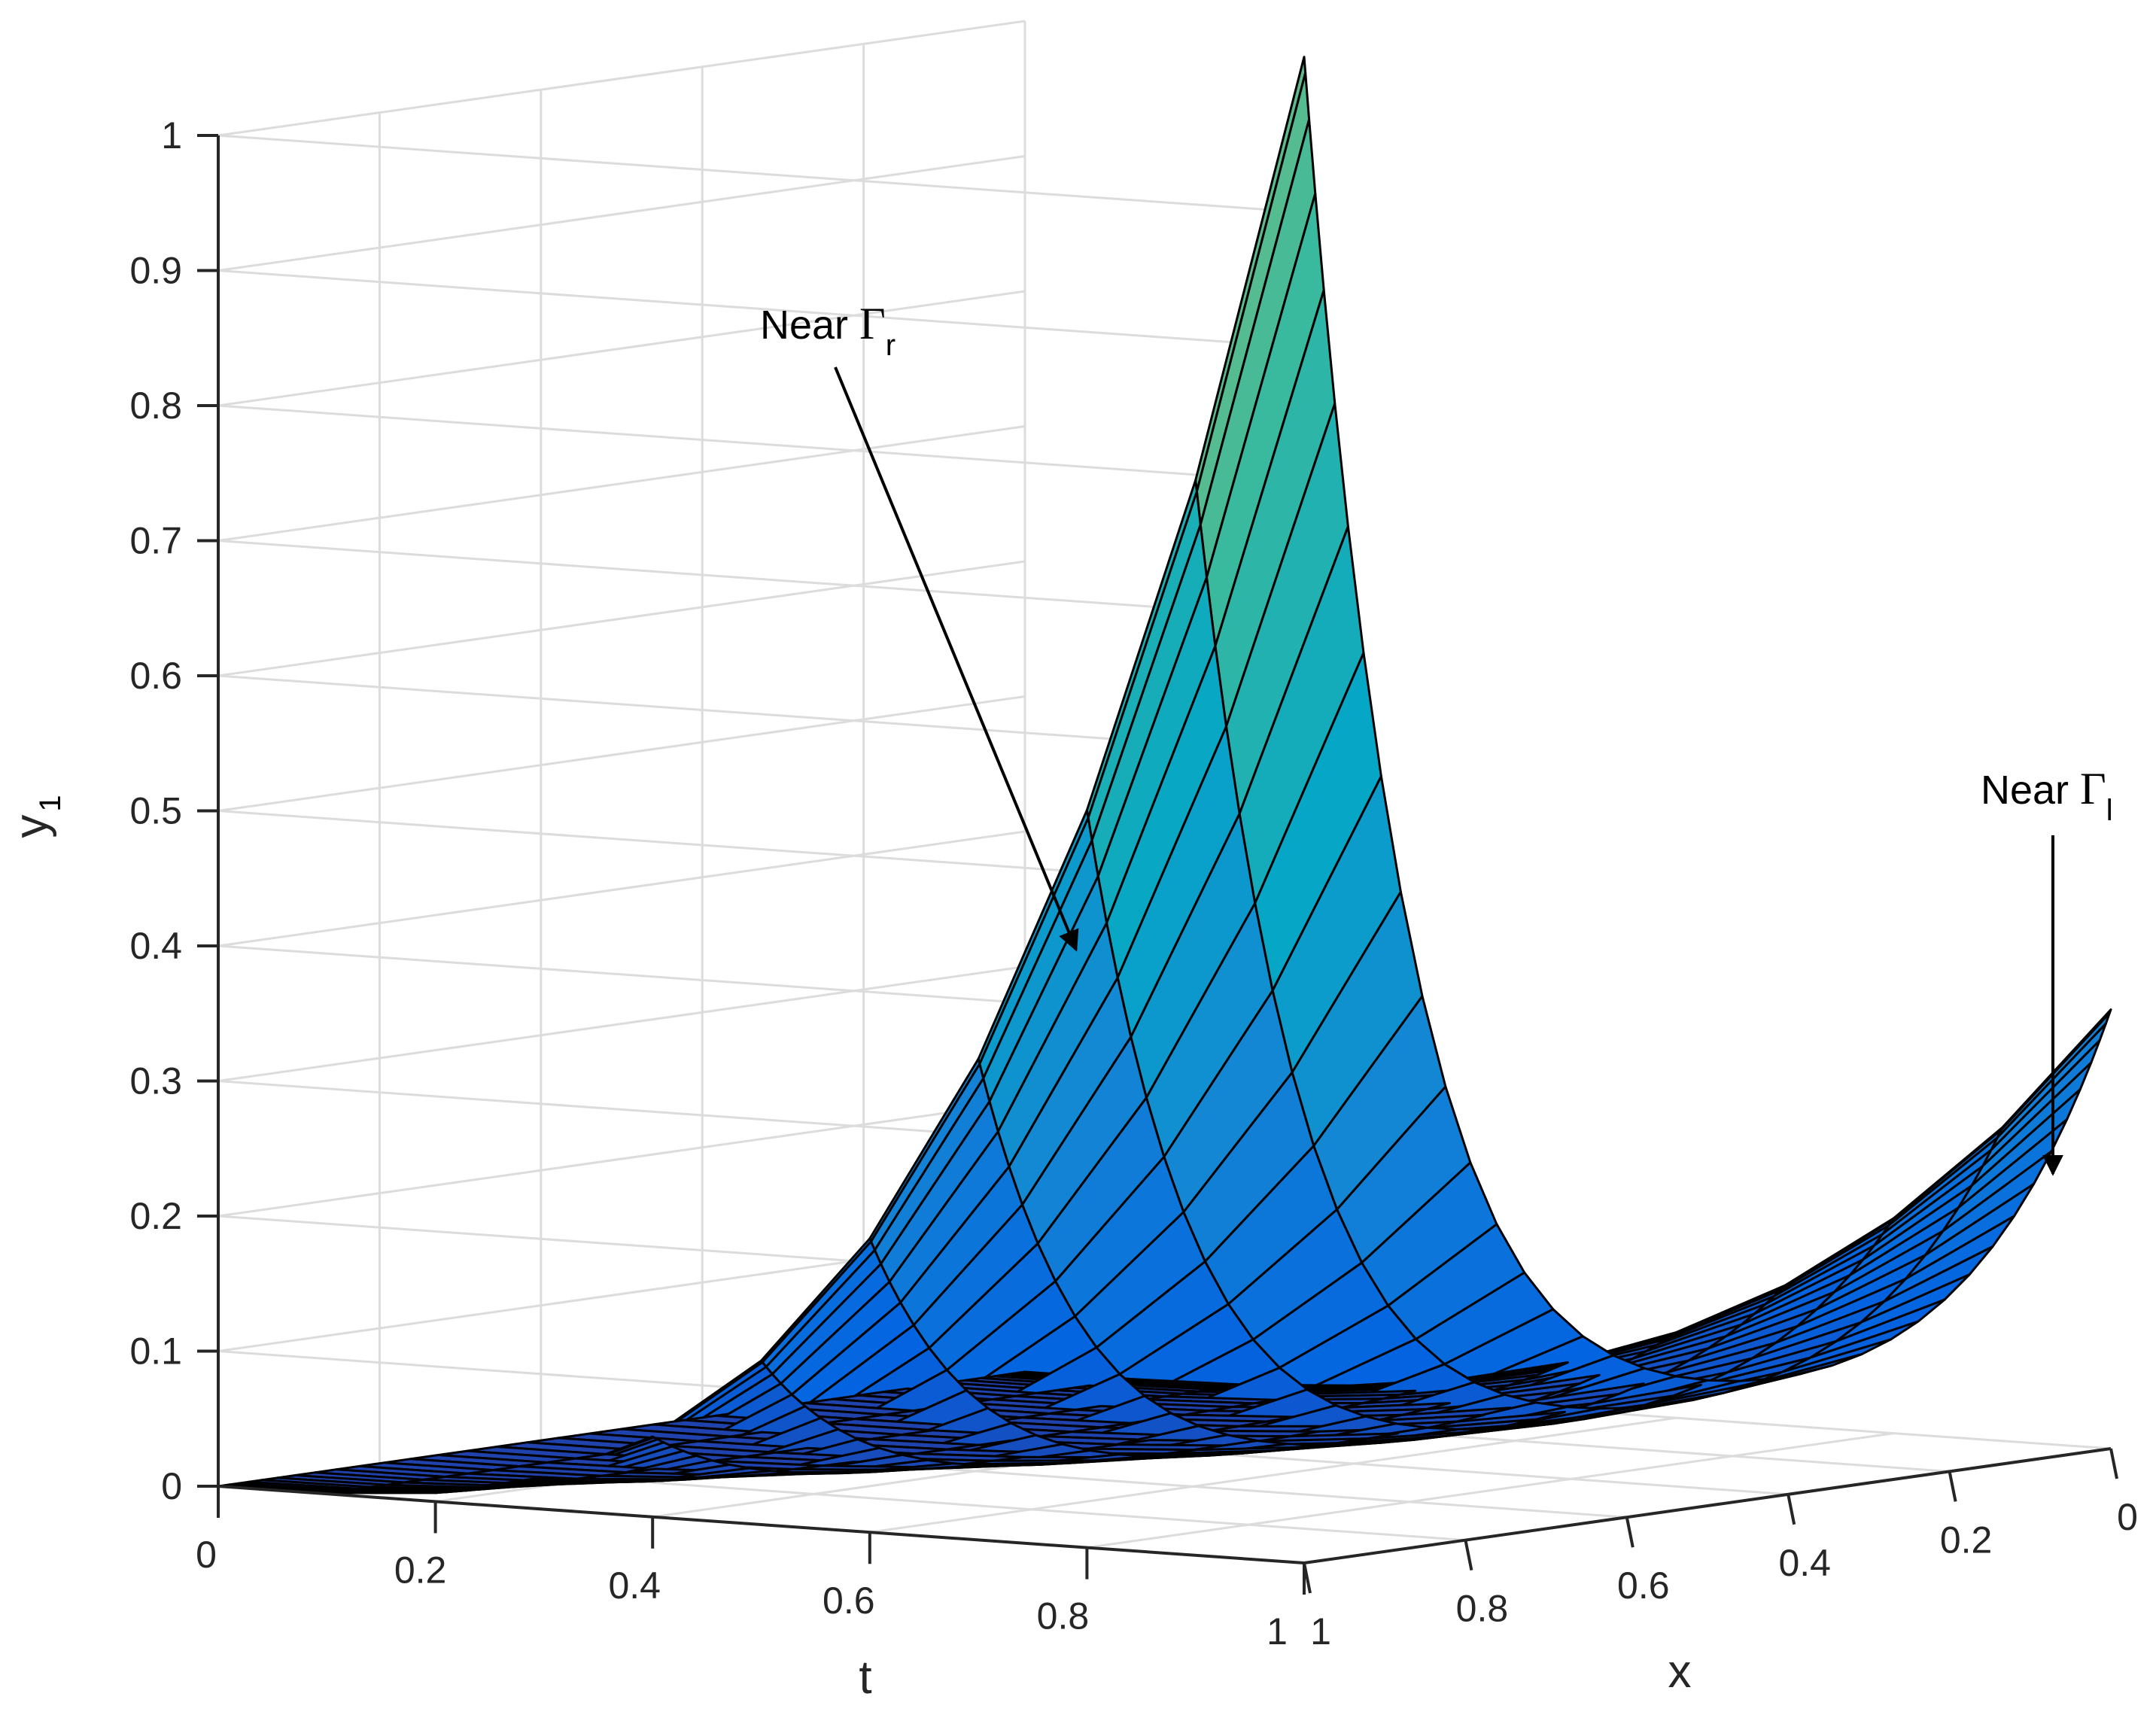 This screenshot has width=2156, height=1721. What do you see at coordinates (1966, 1540) in the screenshot?
I see `x-tick-label: 0.2` at bounding box center [1966, 1540].